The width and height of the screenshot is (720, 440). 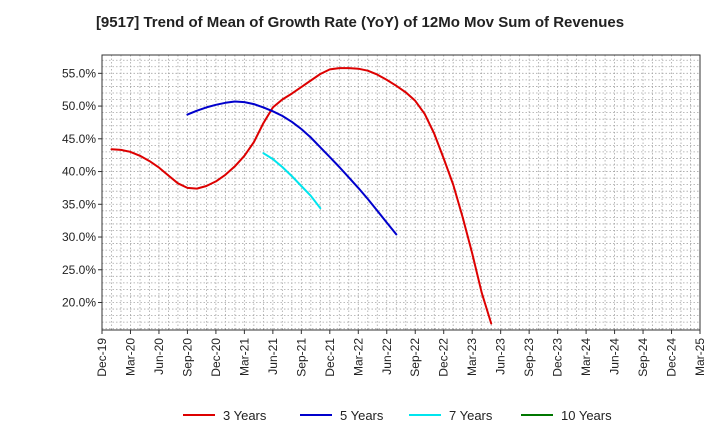 I want to click on x-tick-label: Dec-19, so click(x=102, y=357).